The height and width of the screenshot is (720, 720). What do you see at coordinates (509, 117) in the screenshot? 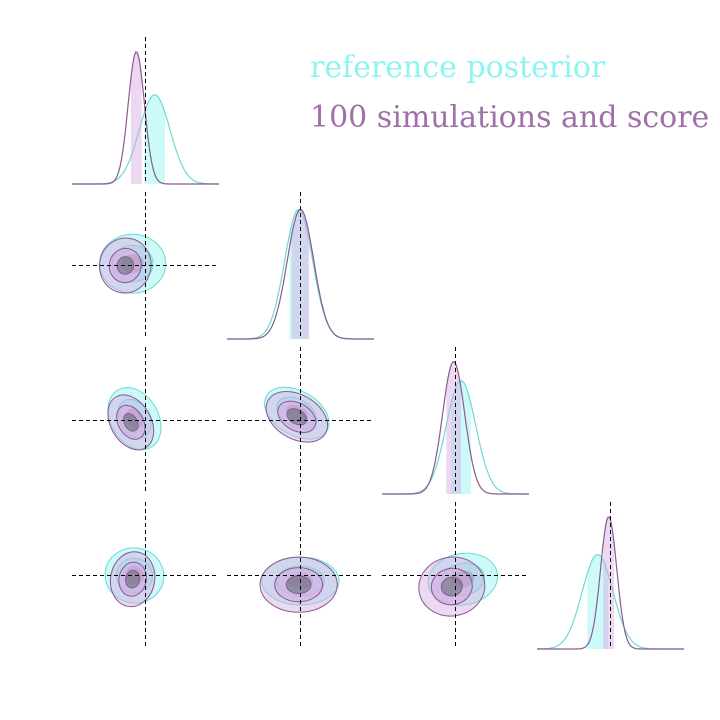
I see `legend-entry-simulations: 100 simulations and score` at bounding box center [509, 117].